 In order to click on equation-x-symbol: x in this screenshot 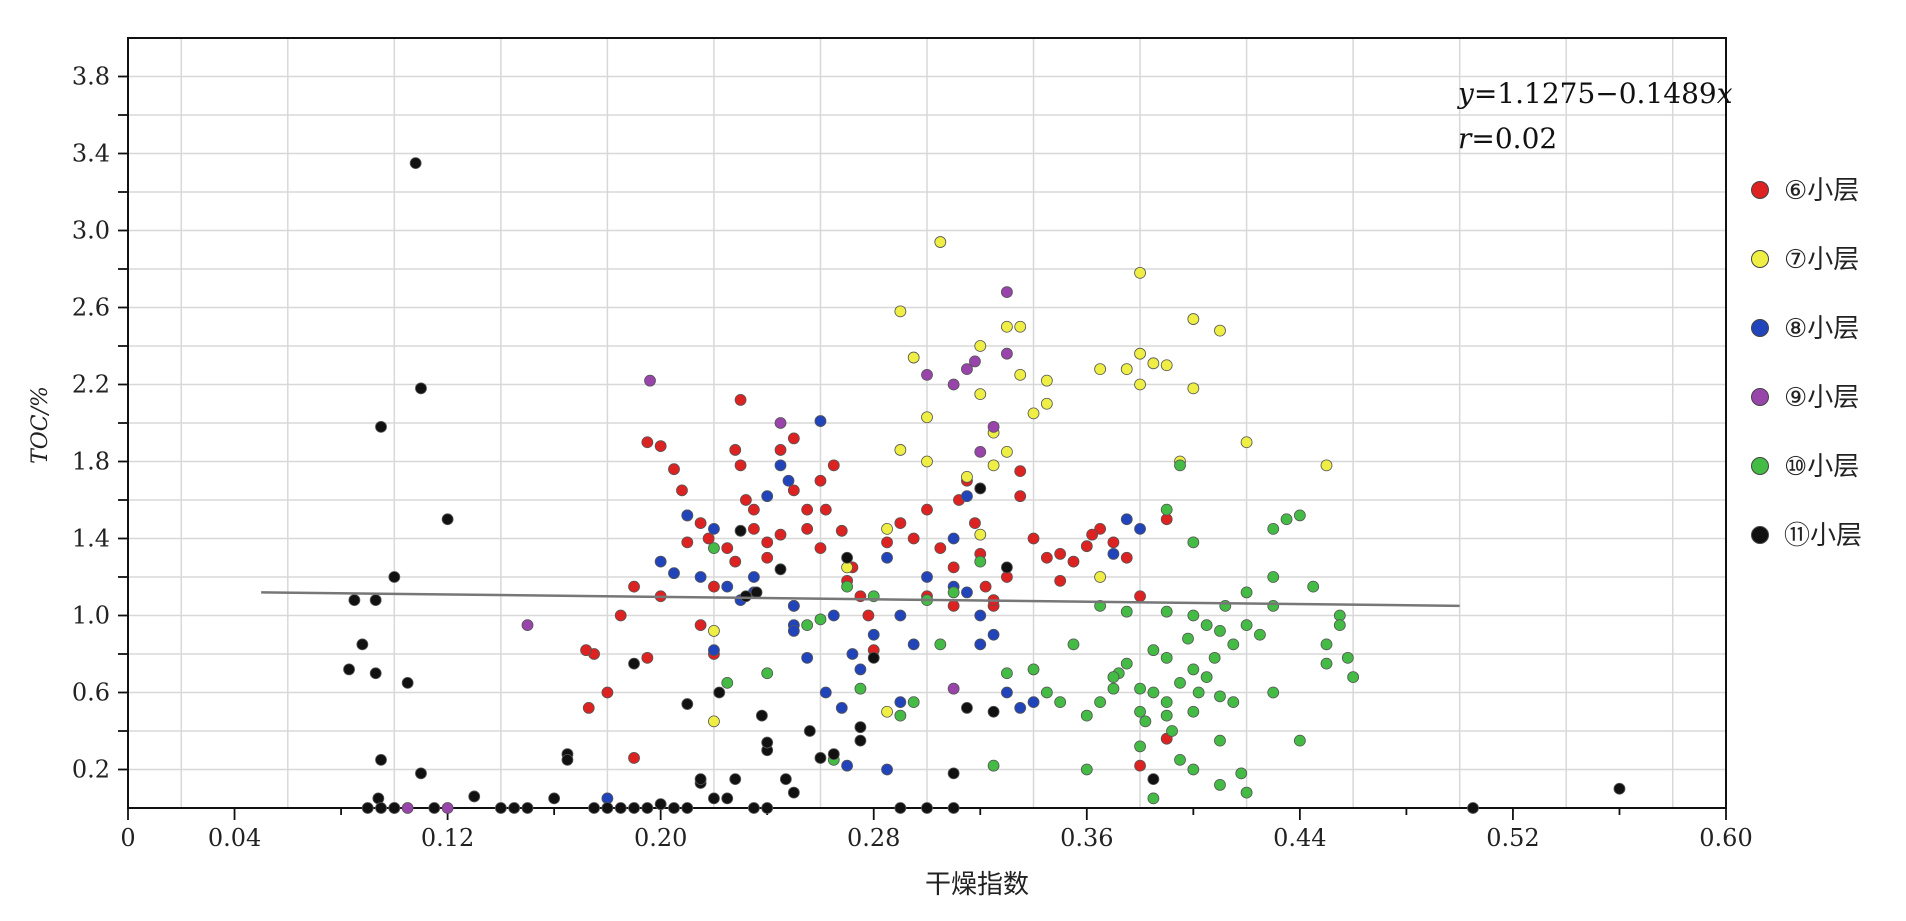, I will do `click(1725, 93)`.